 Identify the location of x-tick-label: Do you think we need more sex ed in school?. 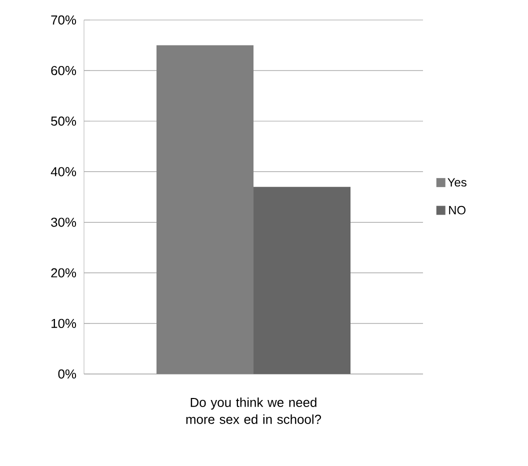
(254, 411).